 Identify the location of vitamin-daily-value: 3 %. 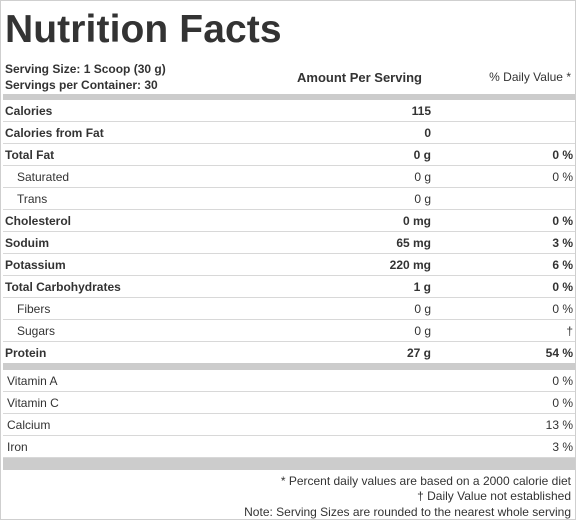
(562, 447).